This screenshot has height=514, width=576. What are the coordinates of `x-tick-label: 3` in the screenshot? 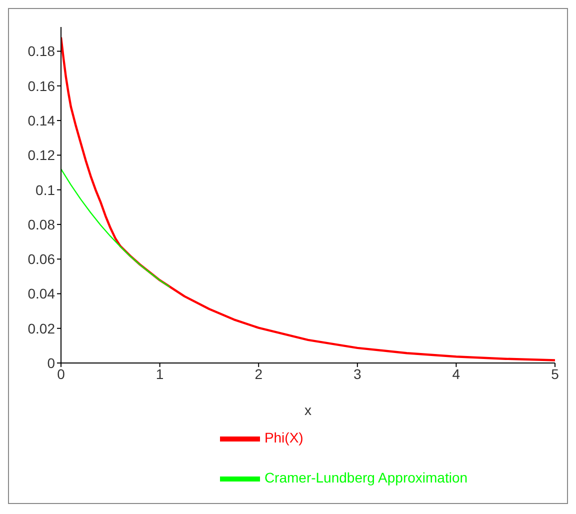 It's located at (358, 374).